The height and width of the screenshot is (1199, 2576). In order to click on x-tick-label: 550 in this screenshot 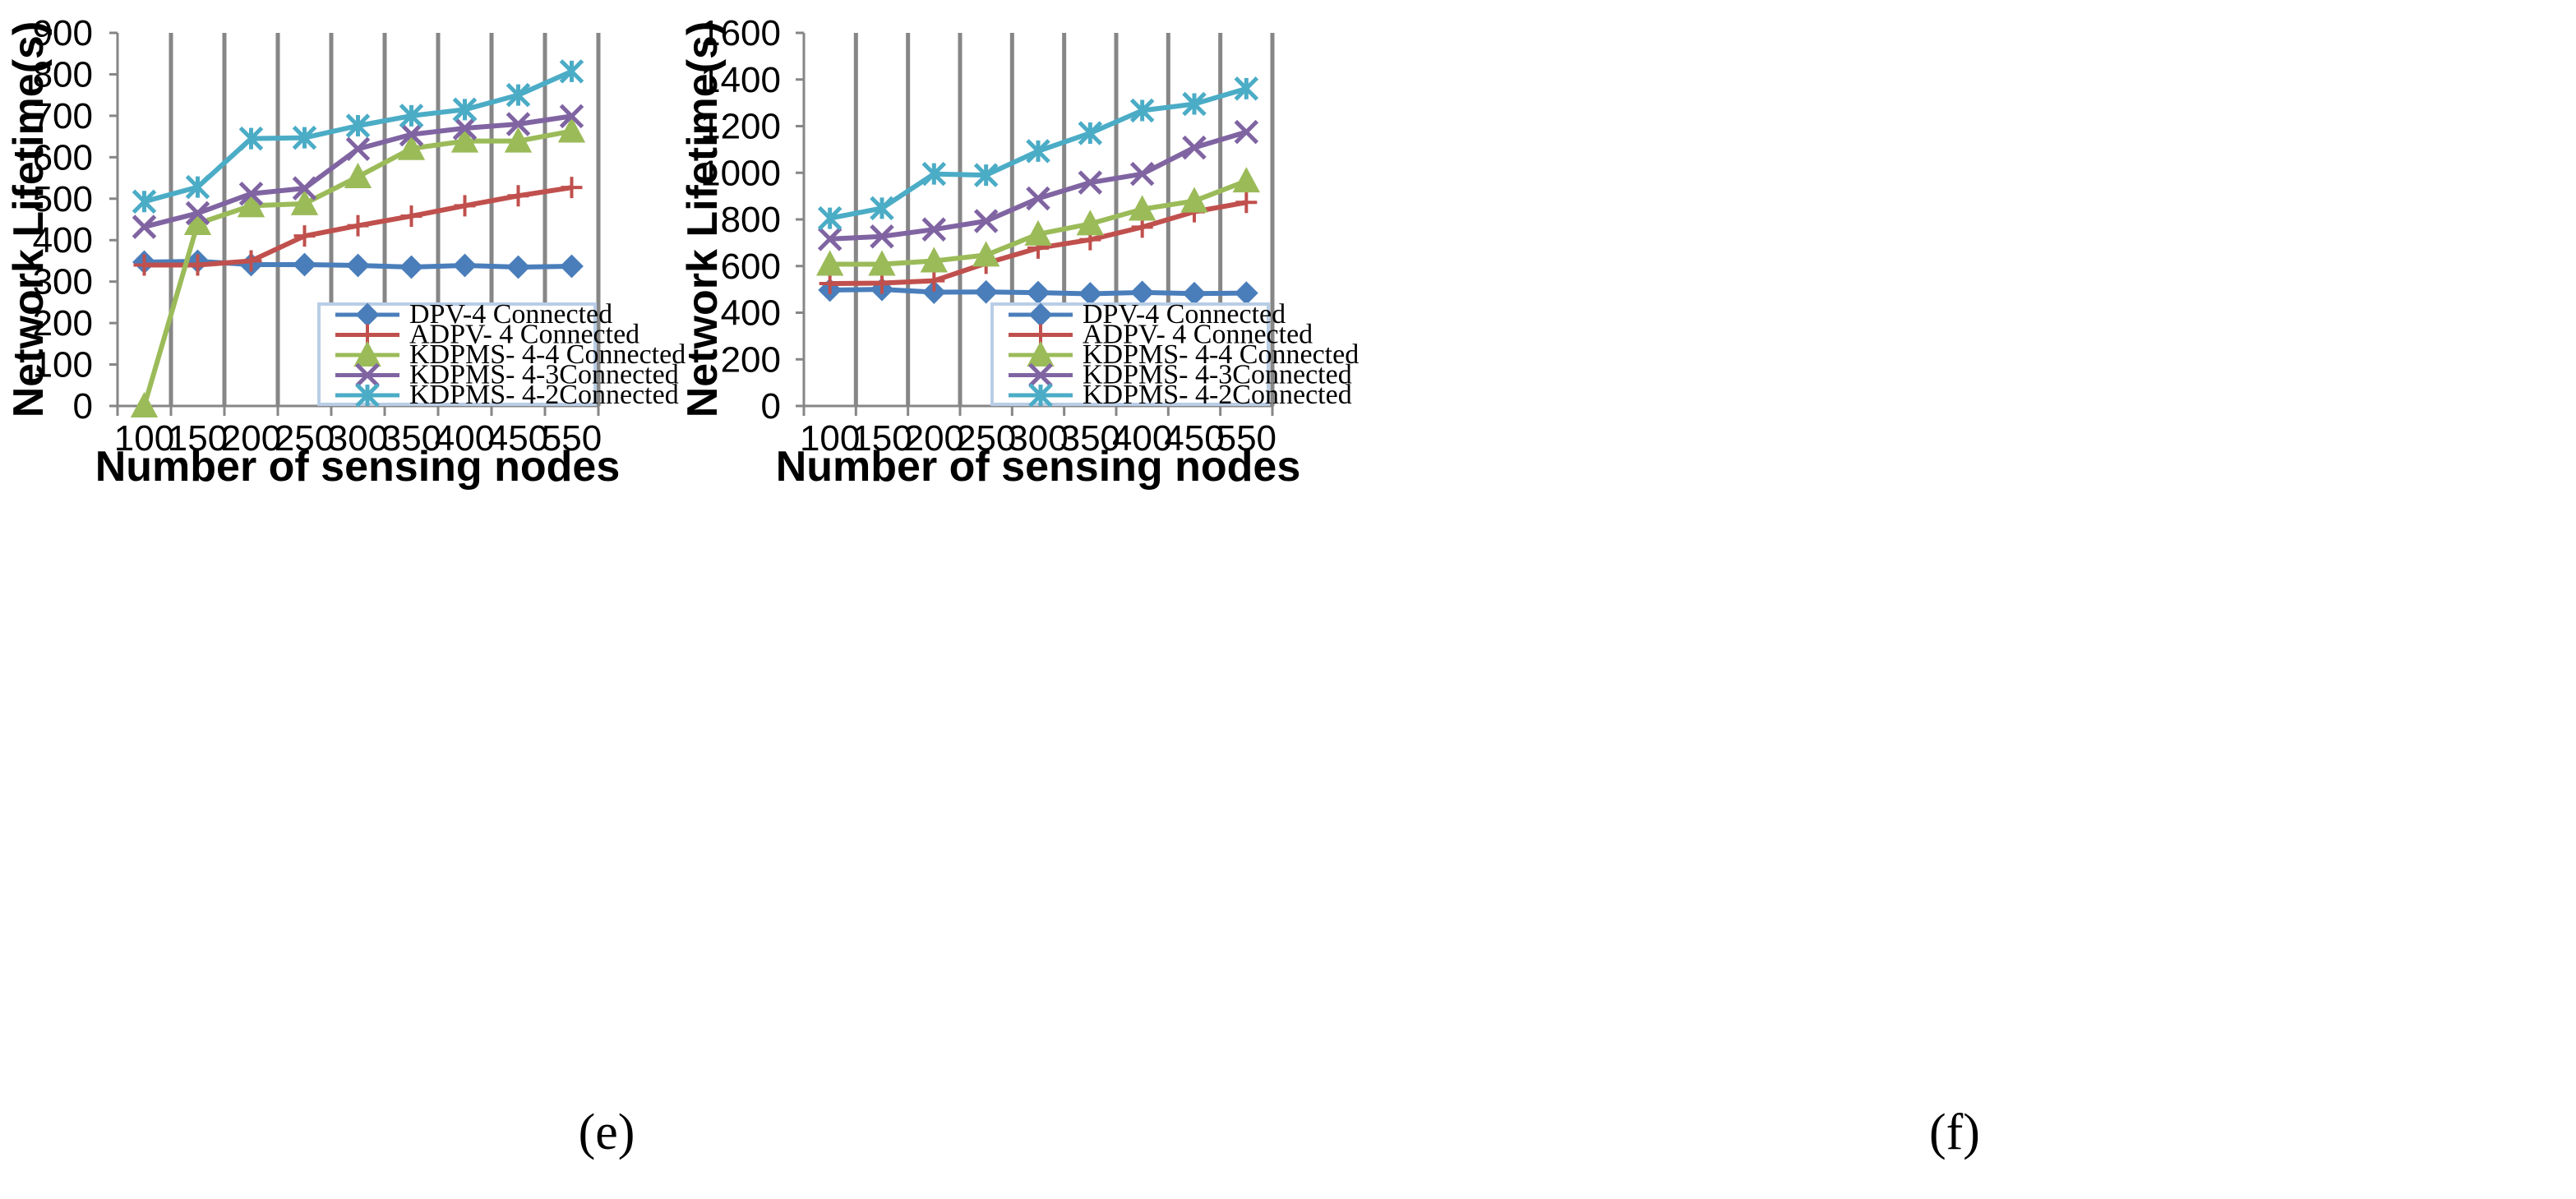, I will do `click(1246, 438)`.